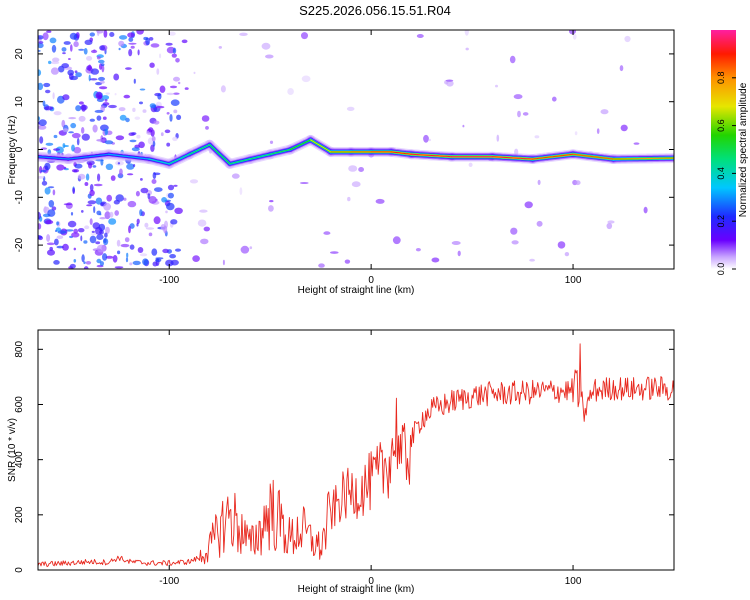 The height and width of the screenshot is (600, 750). What do you see at coordinates (19, 514) in the screenshot?
I see `y-tick-label: 200` at bounding box center [19, 514].